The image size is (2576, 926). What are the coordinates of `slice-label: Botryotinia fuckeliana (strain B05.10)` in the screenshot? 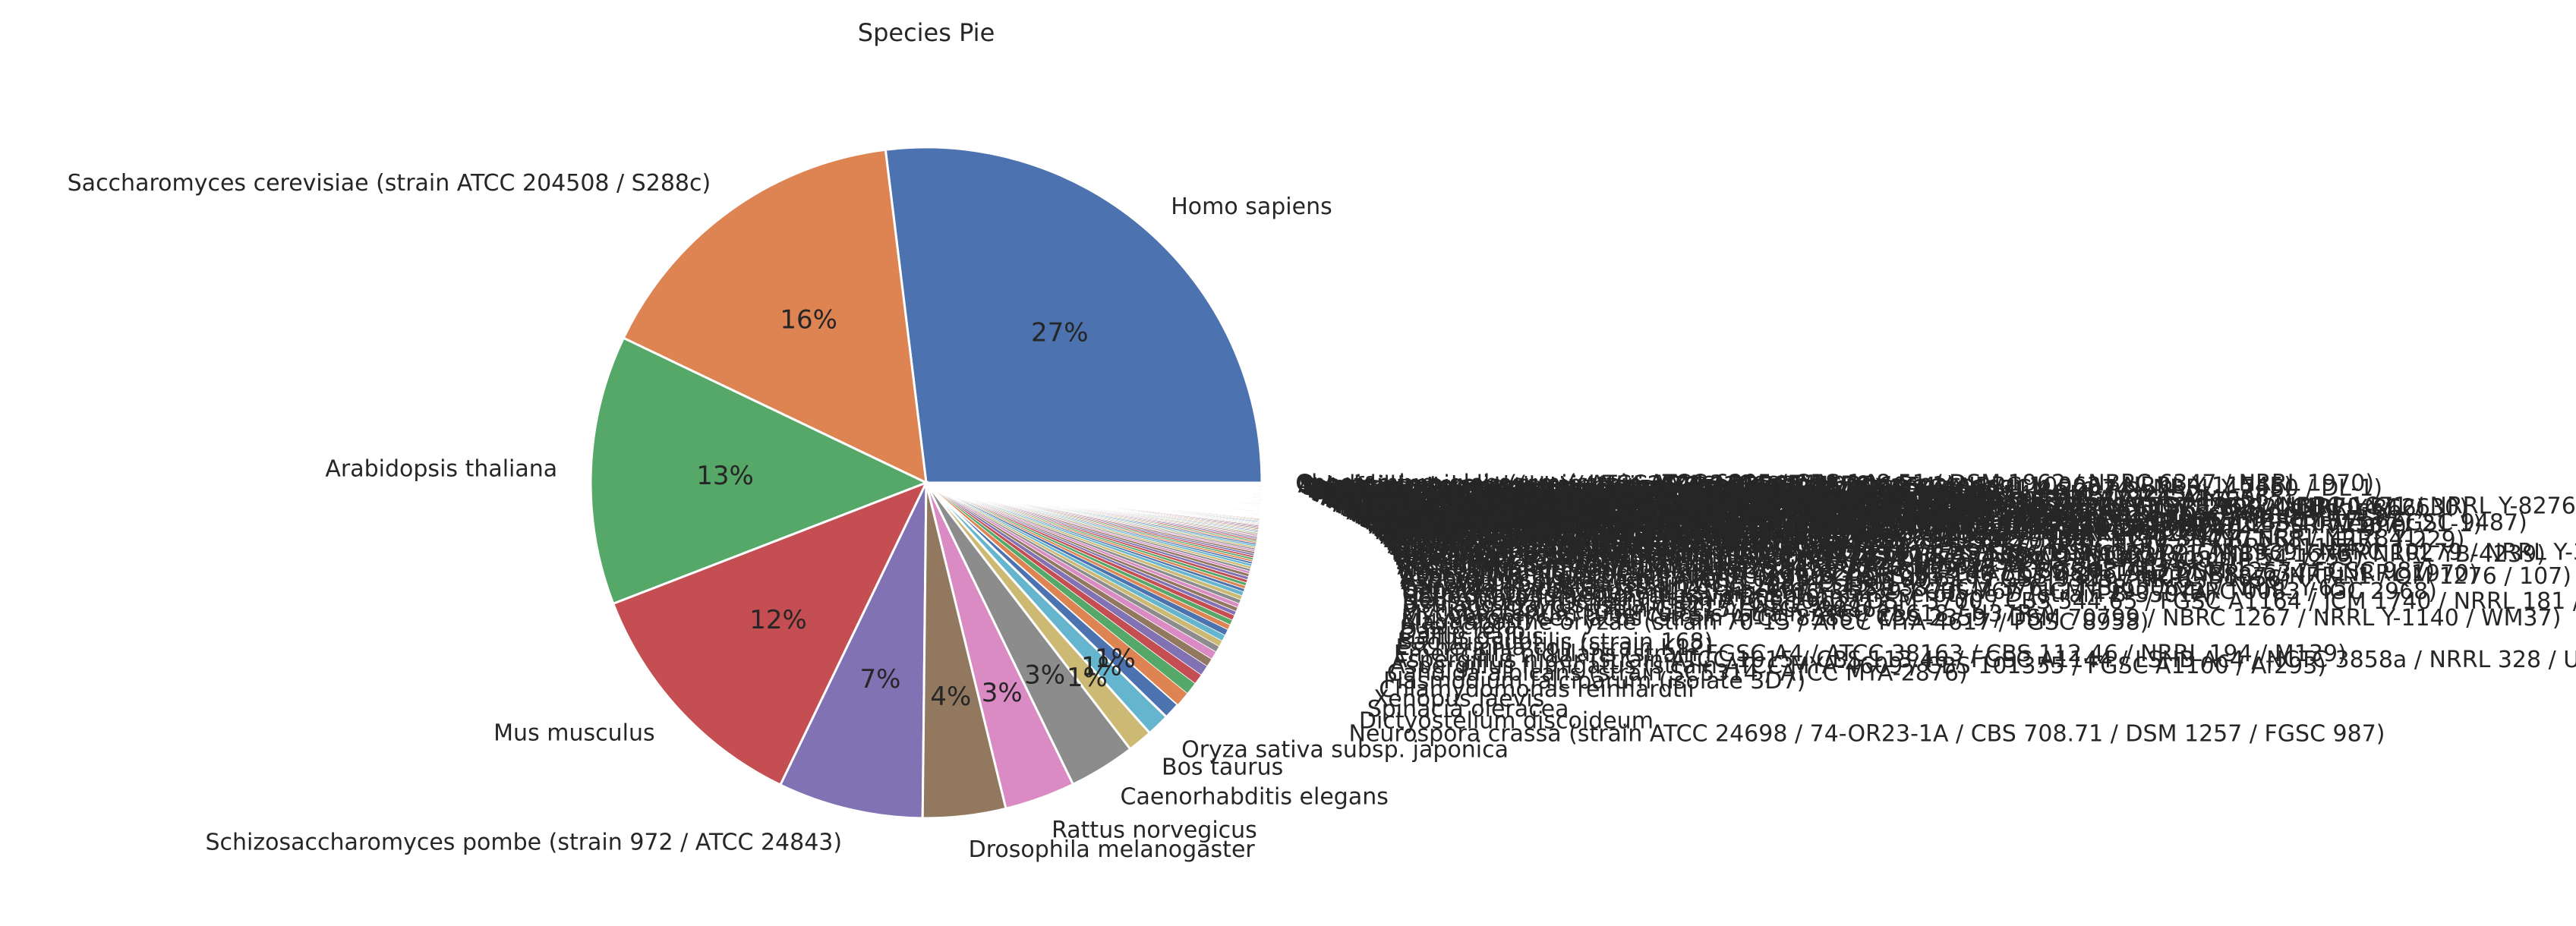 It's located at (1615, 598).